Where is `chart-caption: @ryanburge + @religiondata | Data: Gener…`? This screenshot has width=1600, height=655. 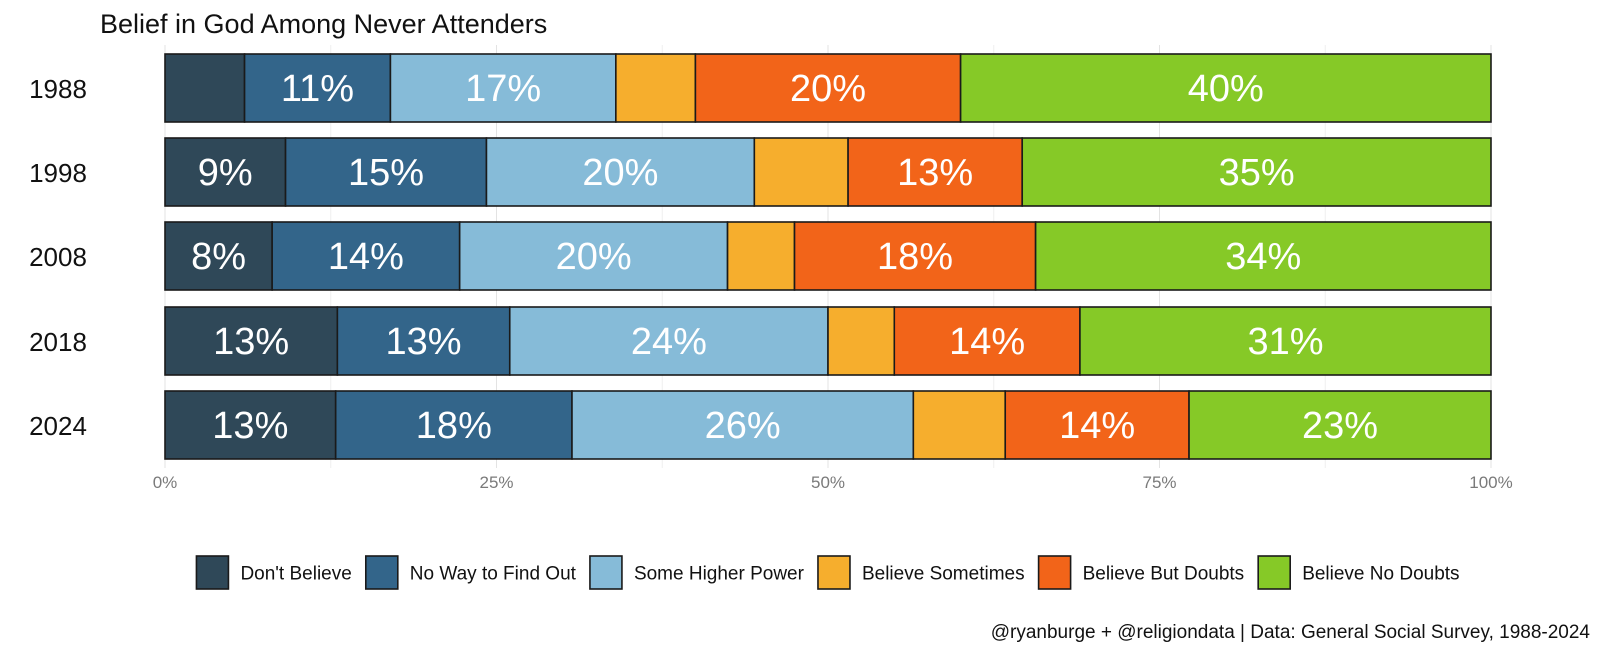 chart-caption: @ryanburge + @religiondata | Data: Gener… is located at coordinates (1291, 632).